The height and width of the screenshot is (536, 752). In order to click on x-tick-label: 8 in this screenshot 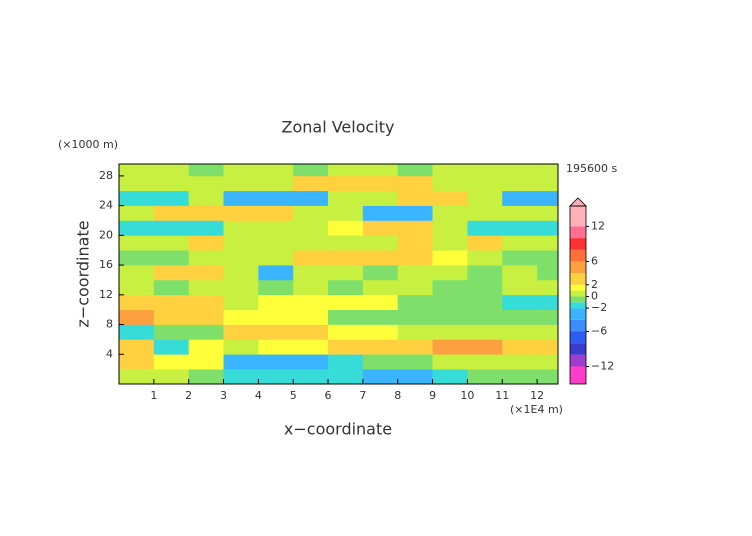, I will do `click(397, 395)`.